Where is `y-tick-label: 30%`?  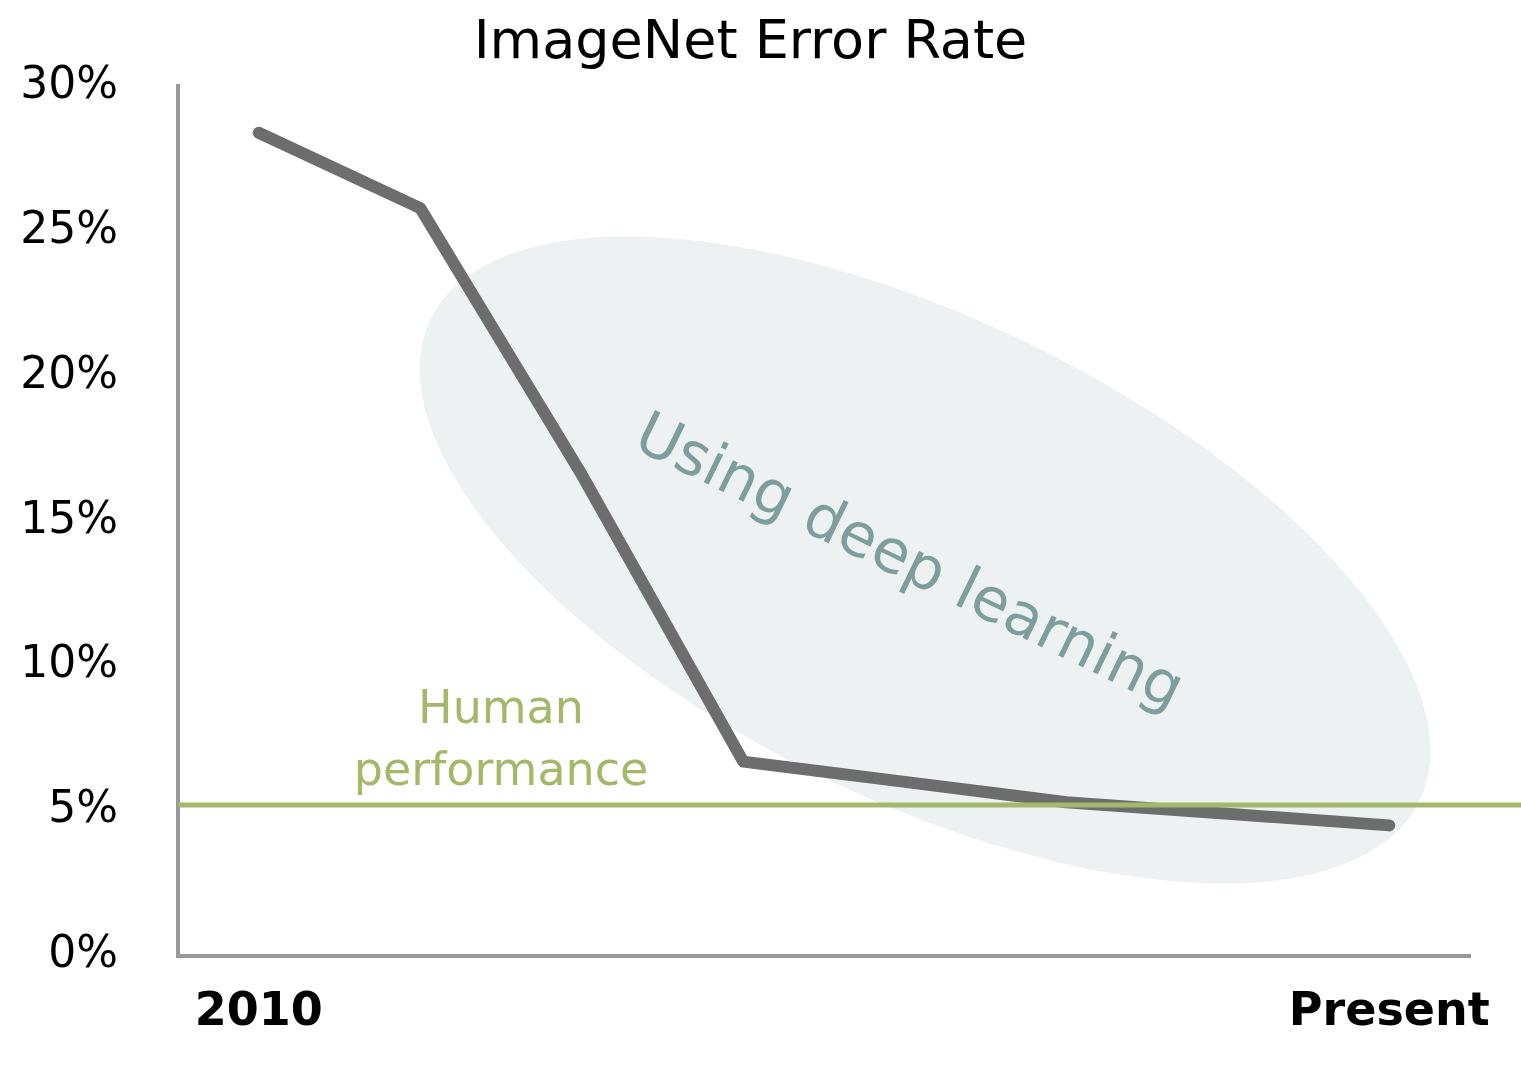
y-tick-label: 30% is located at coordinates (69, 82).